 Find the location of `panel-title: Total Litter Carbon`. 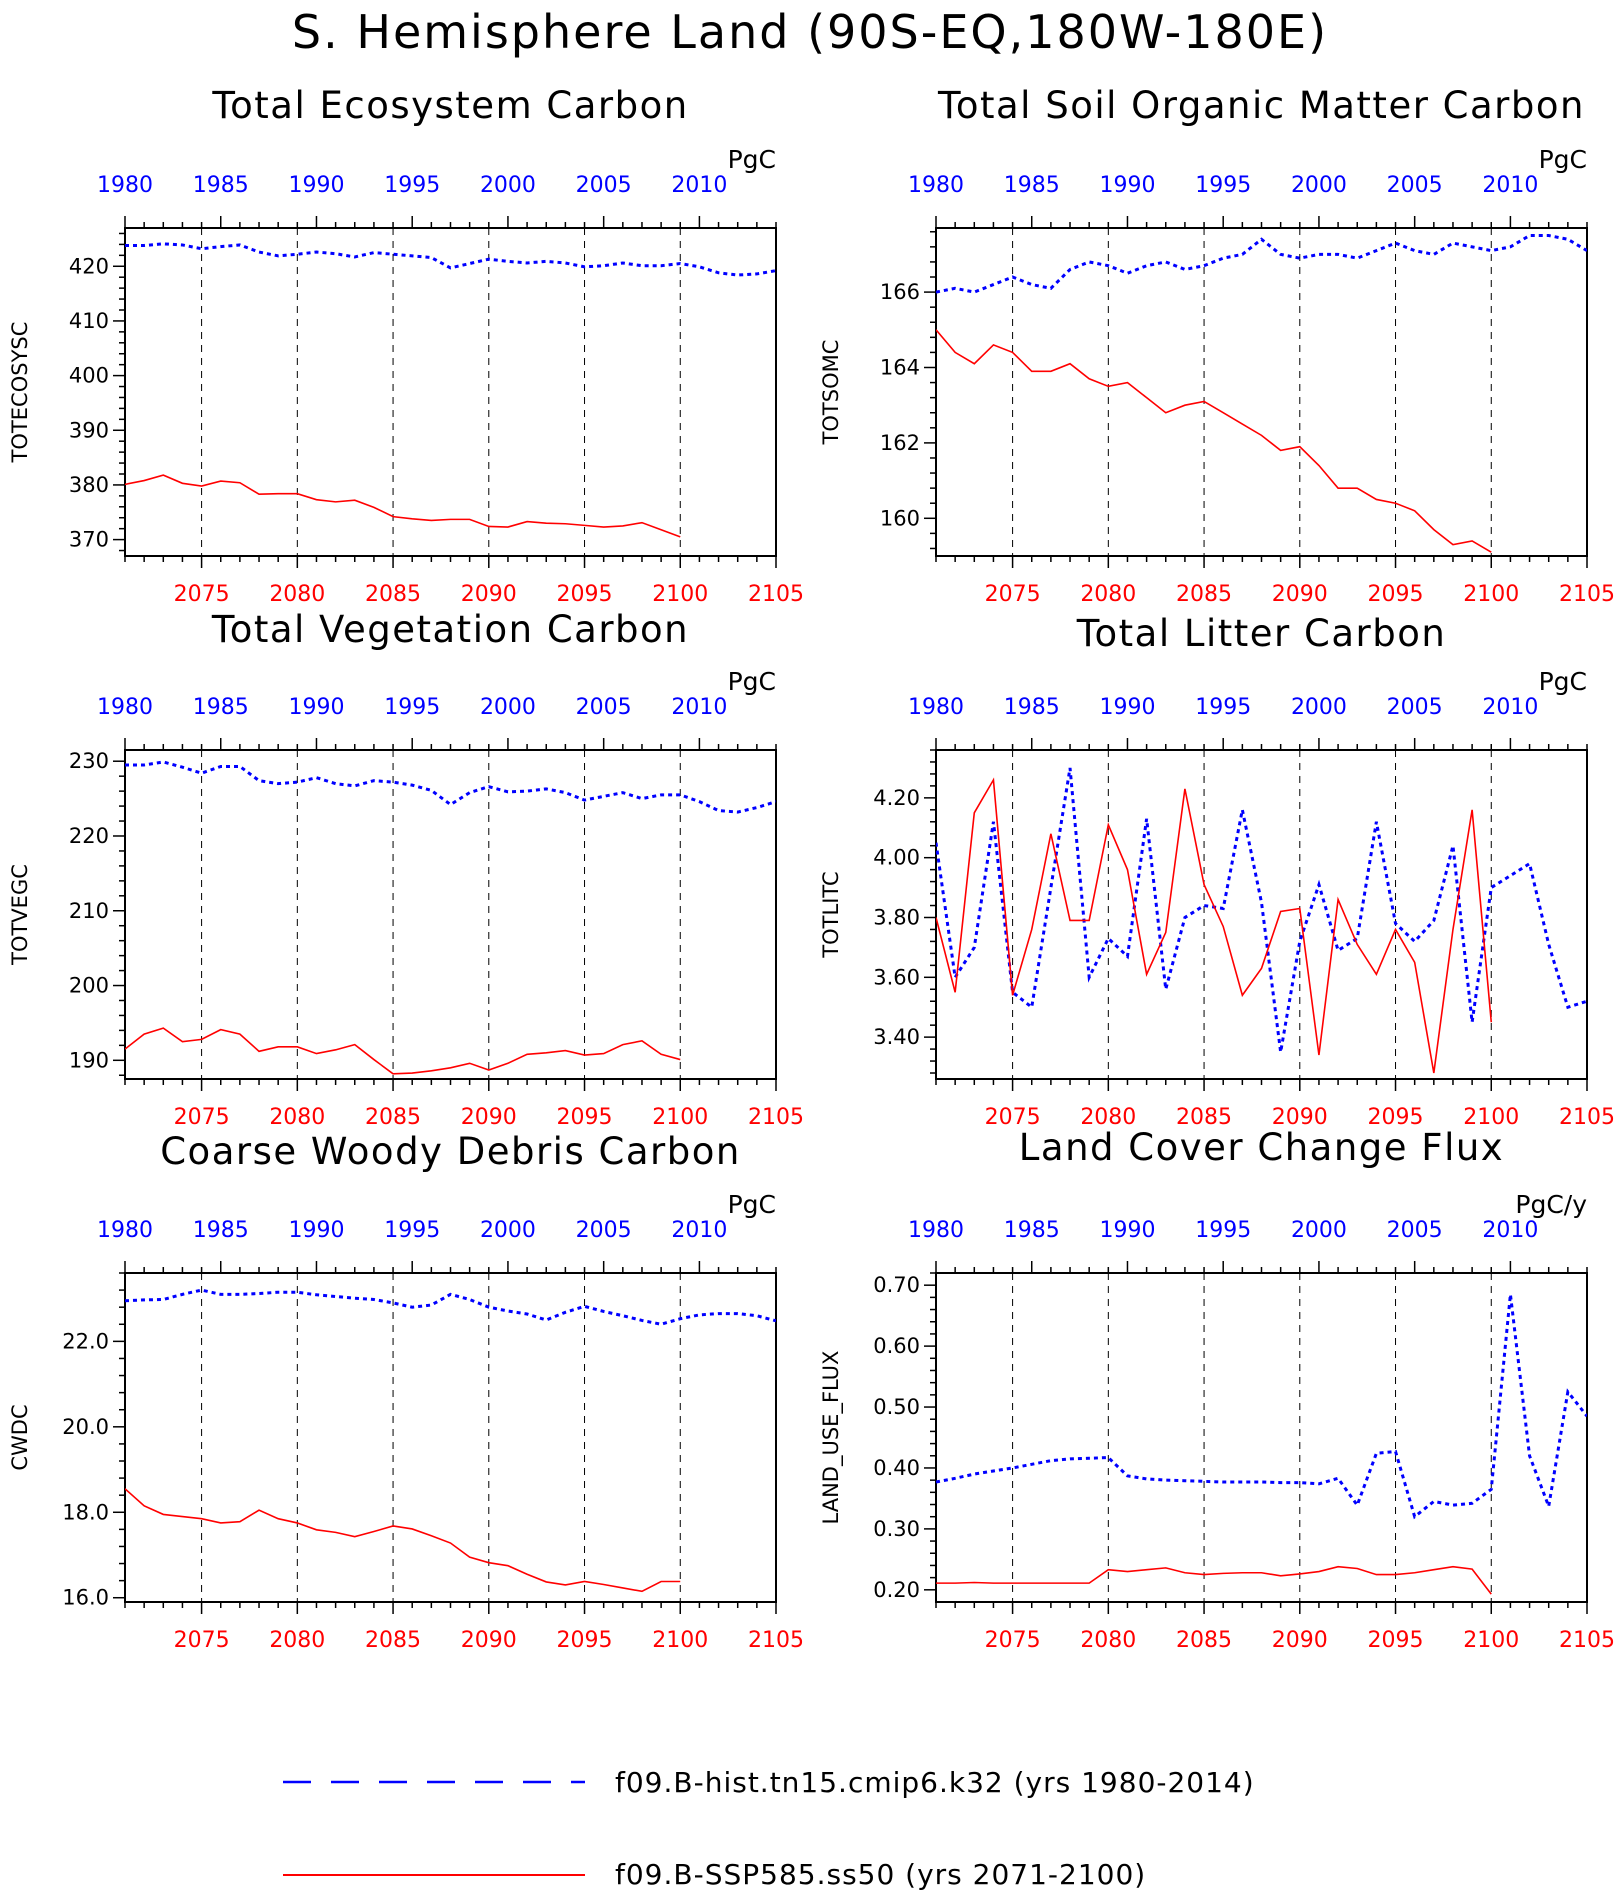

panel-title: Total Litter Carbon is located at coordinates (1261, 633).